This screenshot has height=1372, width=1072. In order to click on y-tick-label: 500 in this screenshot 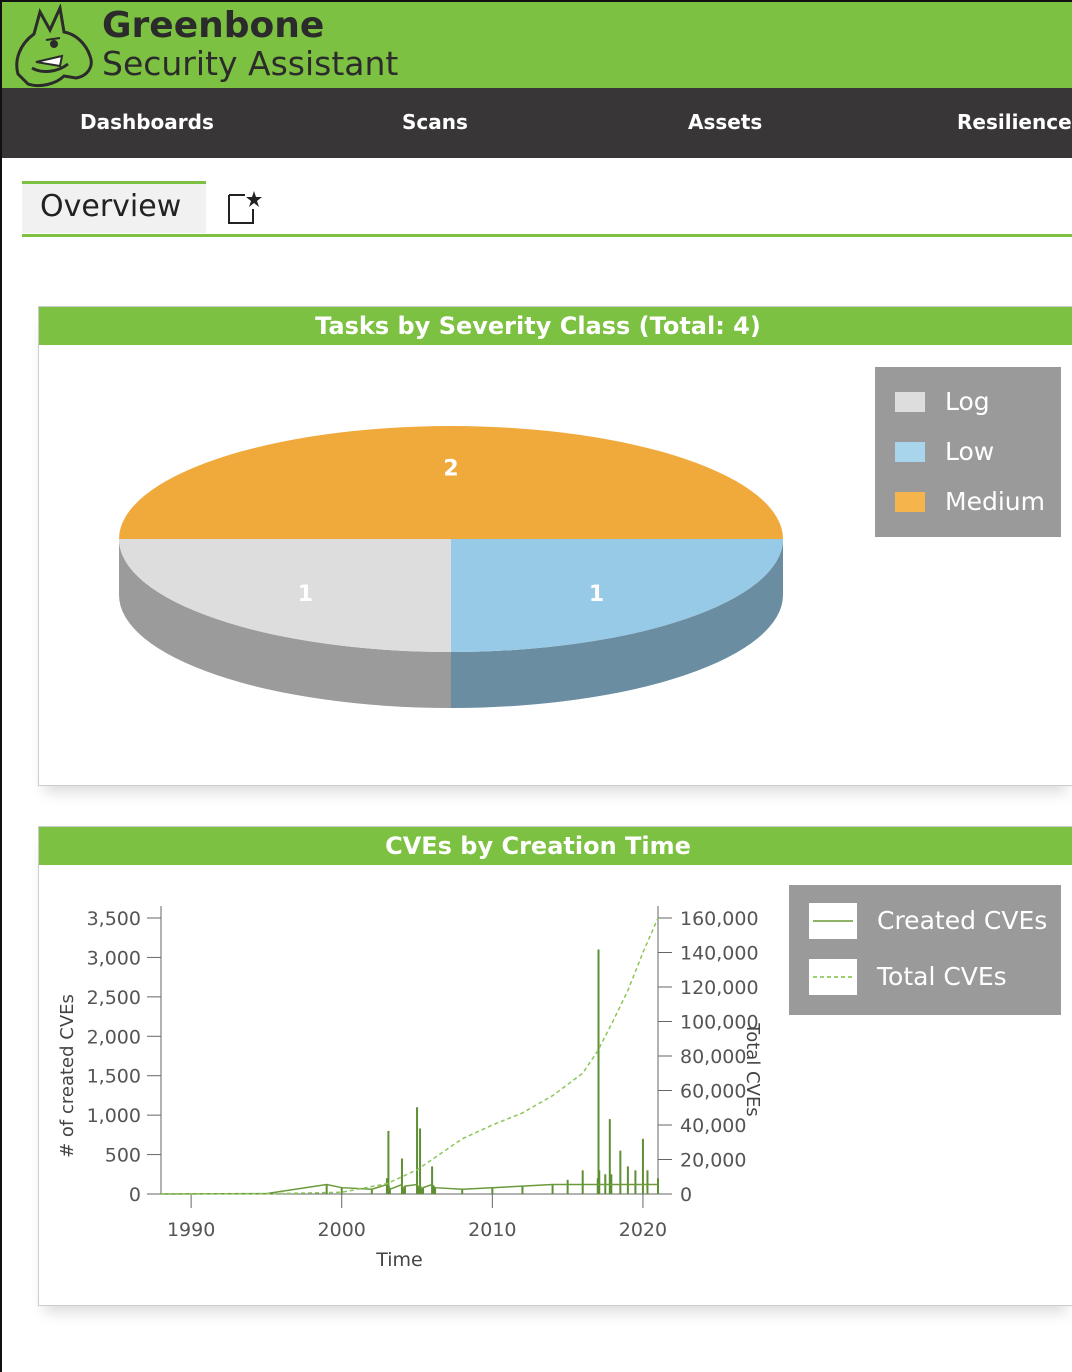, I will do `click(123, 1156)`.